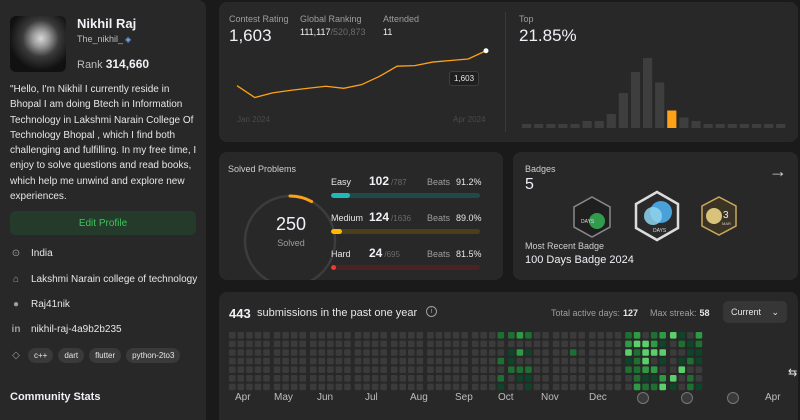 The height and width of the screenshot is (420, 800). What do you see at coordinates (105, 355) in the screenshot?
I see `skill-tag: flutter` at bounding box center [105, 355].